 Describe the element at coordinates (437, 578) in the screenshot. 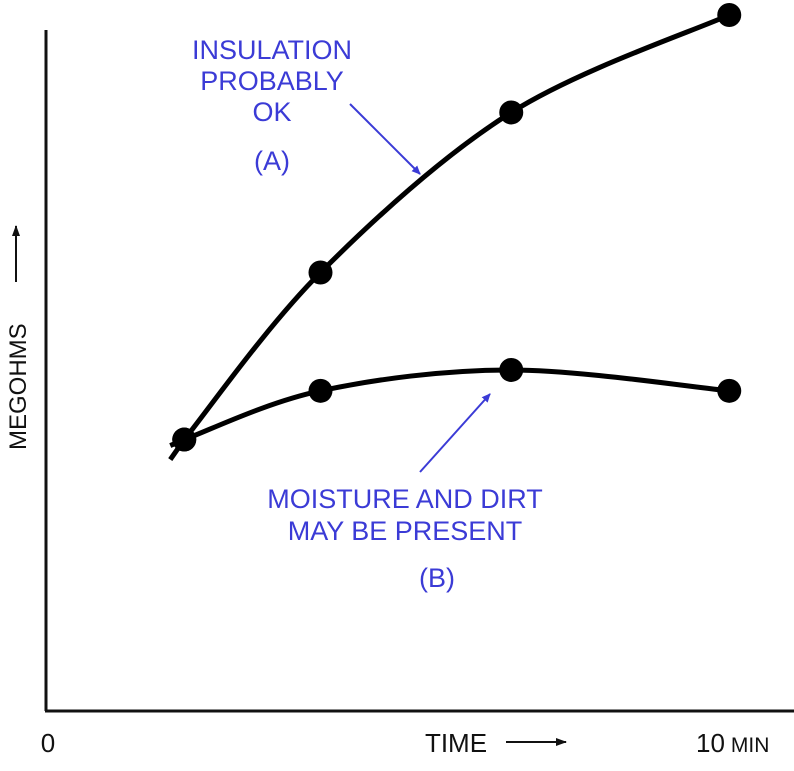

I see `annotation-b-letter: (B)` at that location.